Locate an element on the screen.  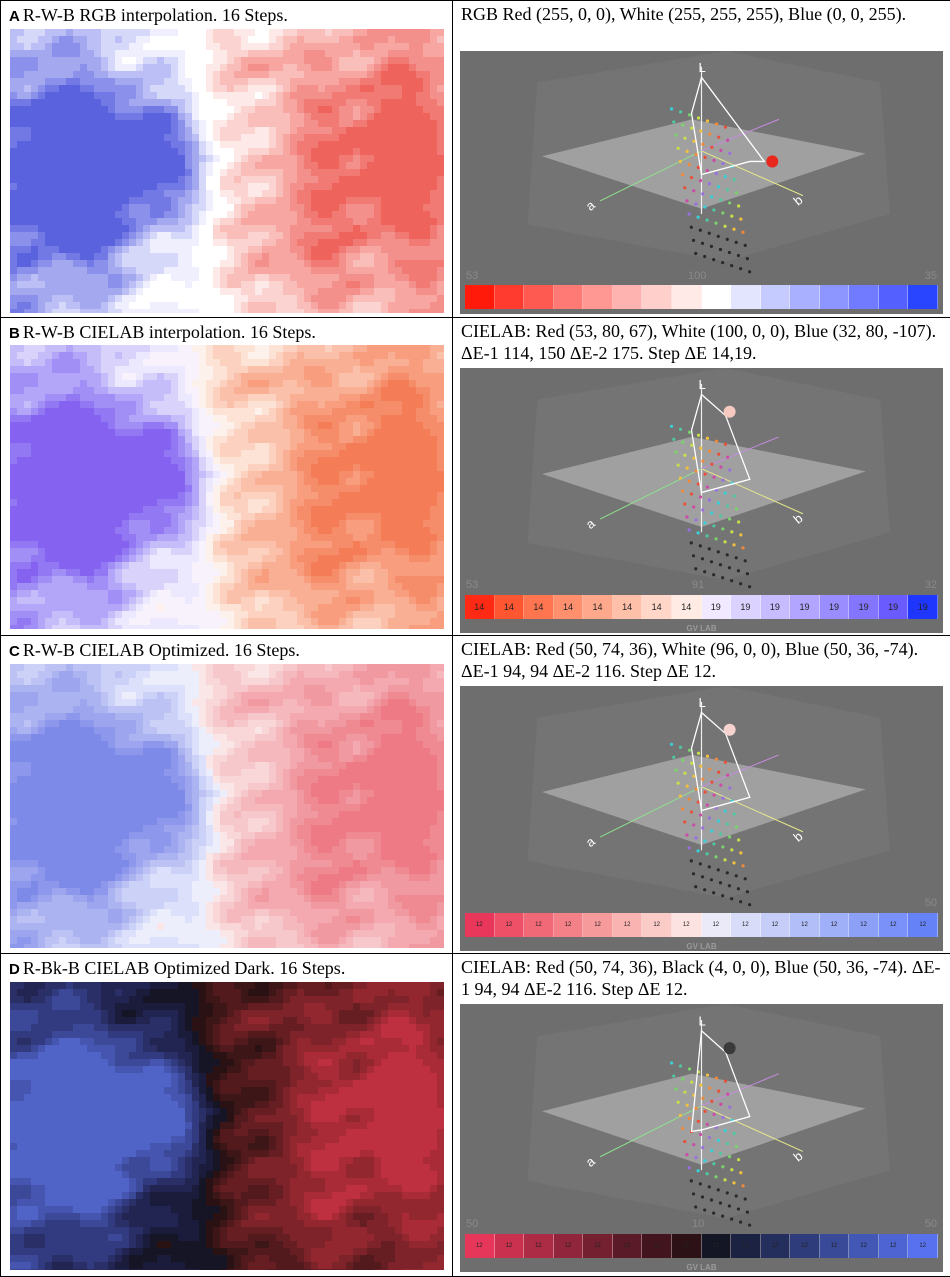
panel-a-corner-mid: 100 is located at coordinates (697, 276).